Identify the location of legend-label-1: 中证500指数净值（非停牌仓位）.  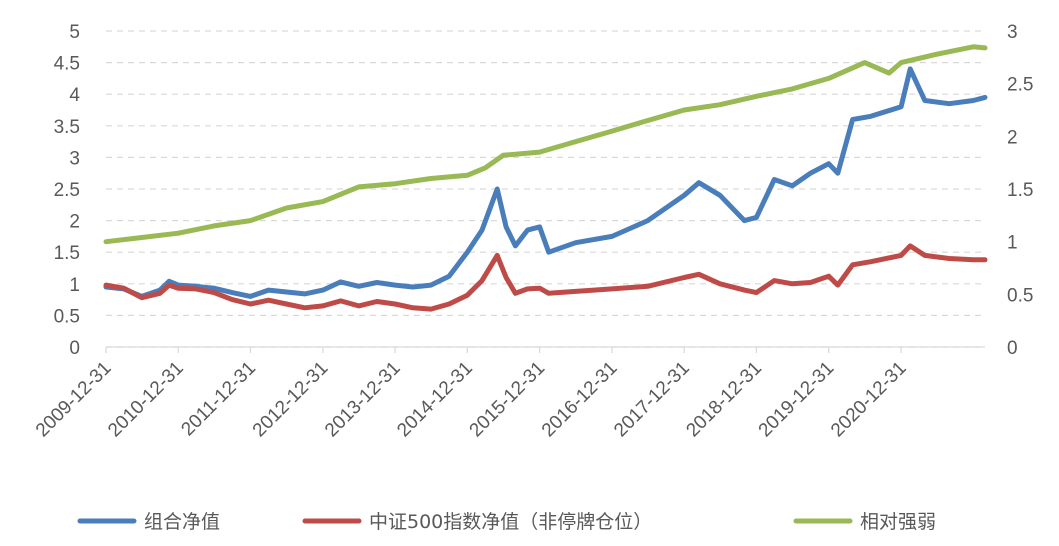
(510, 522).